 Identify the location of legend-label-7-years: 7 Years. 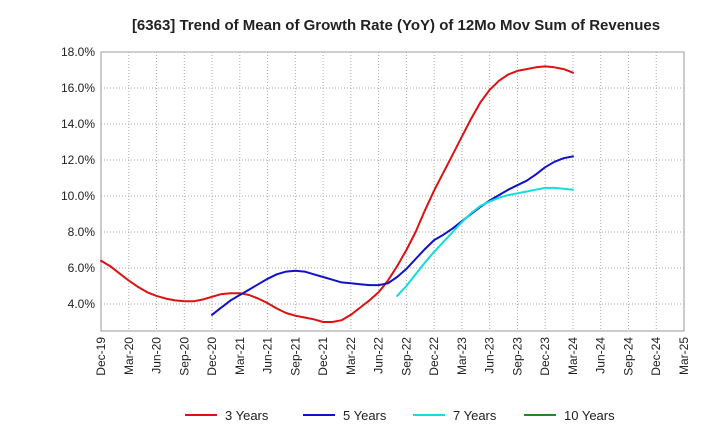
(475, 415).